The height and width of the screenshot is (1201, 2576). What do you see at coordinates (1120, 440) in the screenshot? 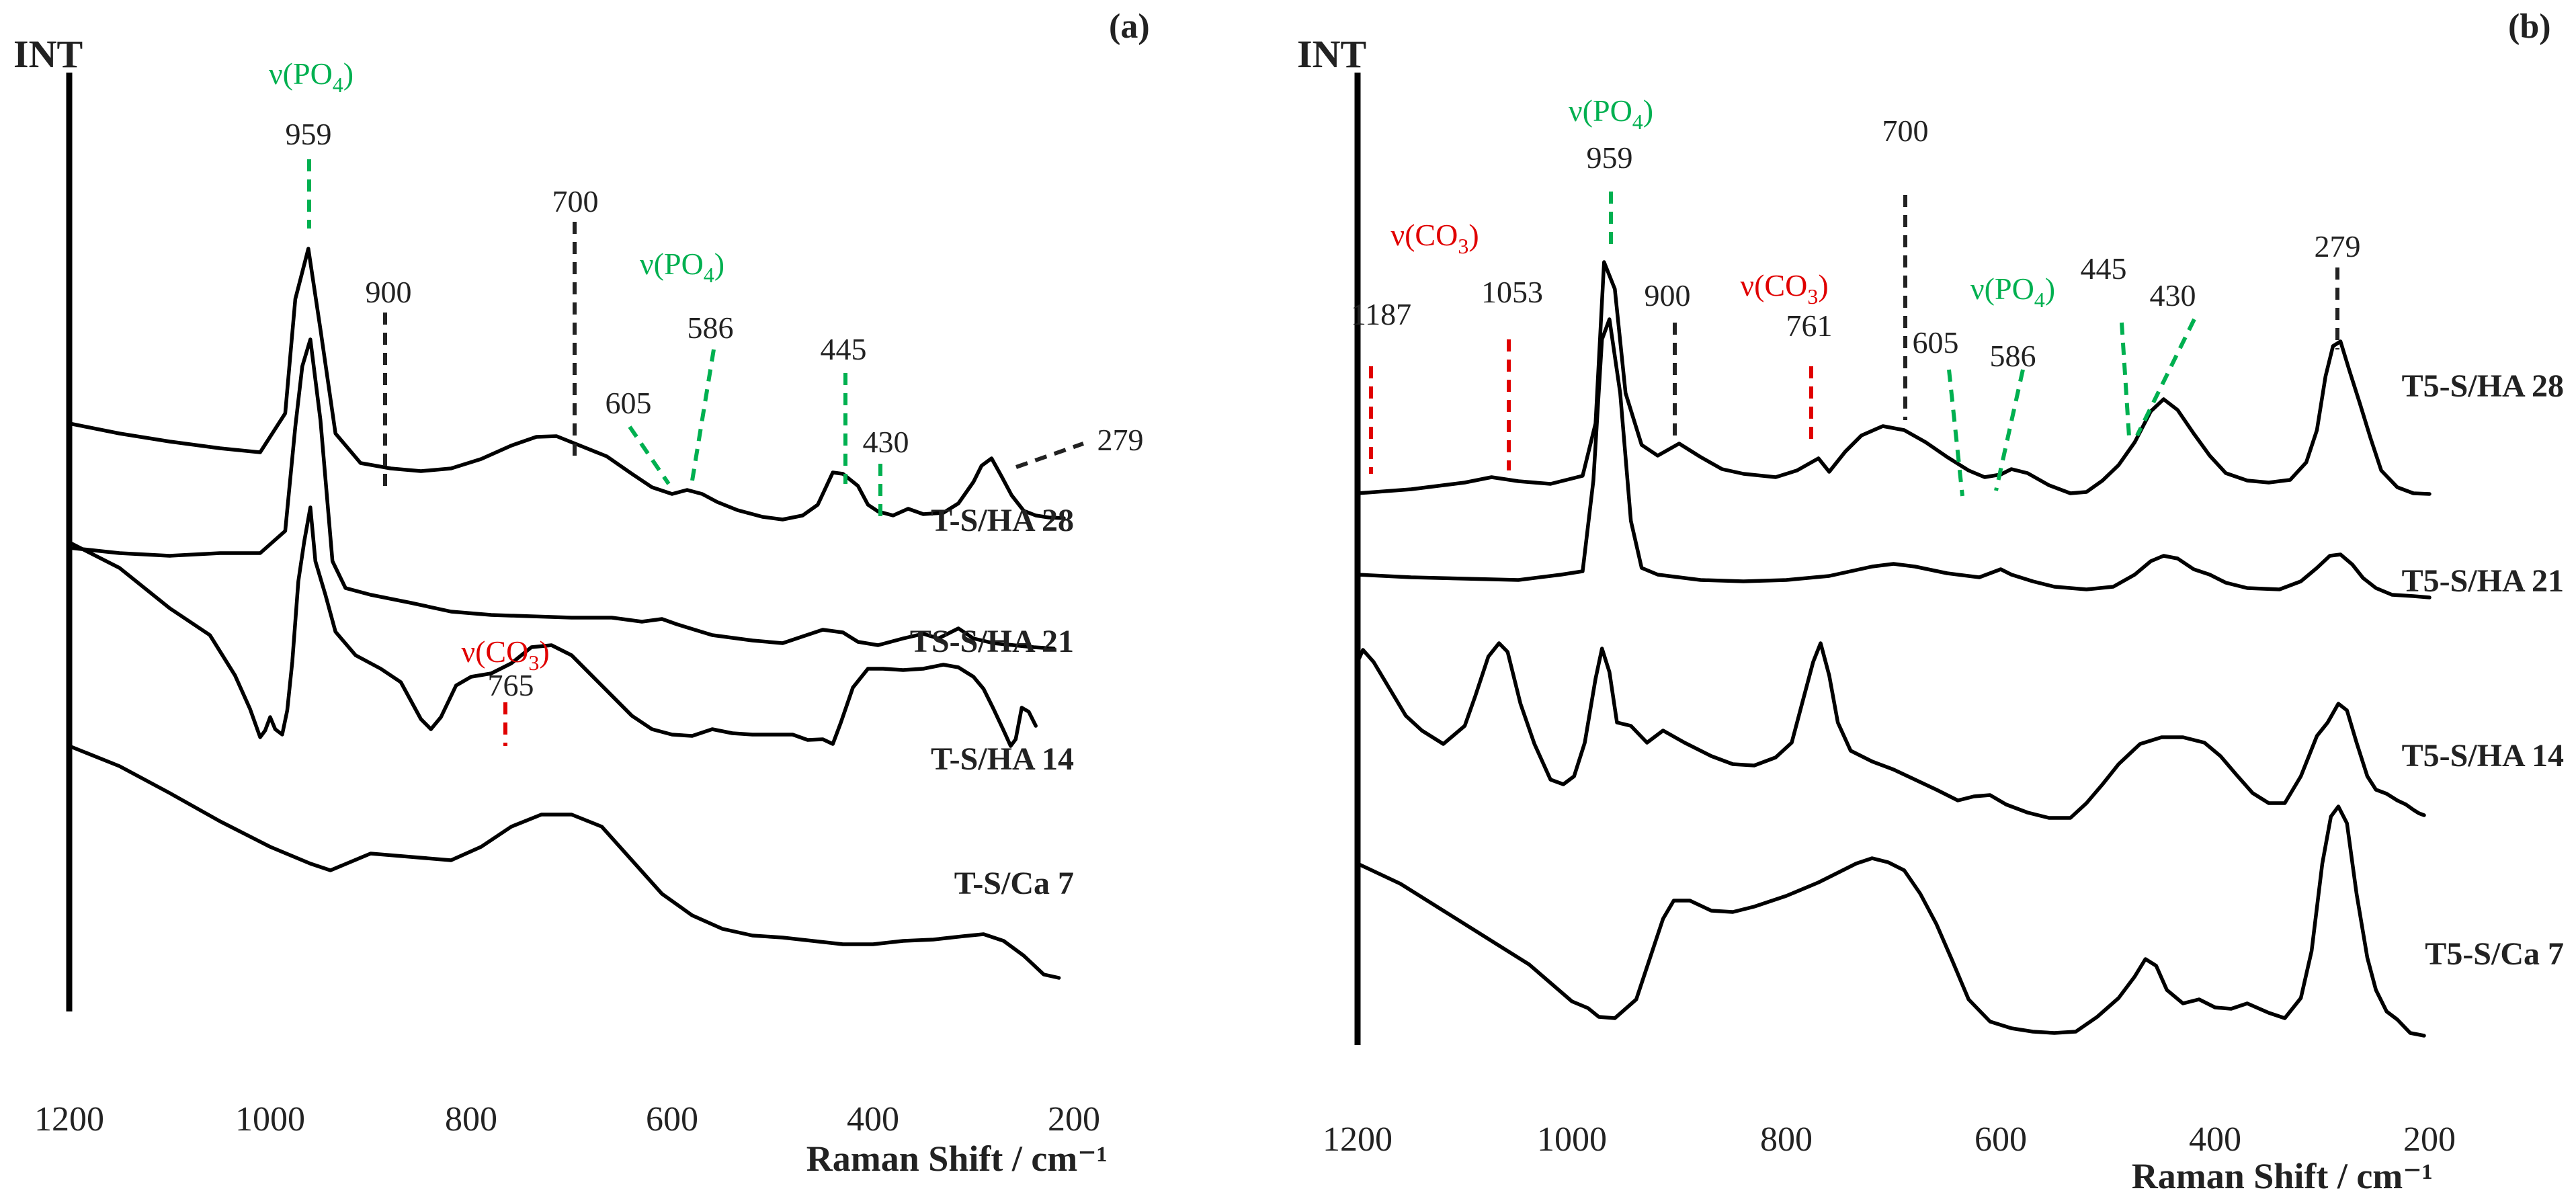
I see `panel-a-peak-label-279: 279` at bounding box center [1120, 440].